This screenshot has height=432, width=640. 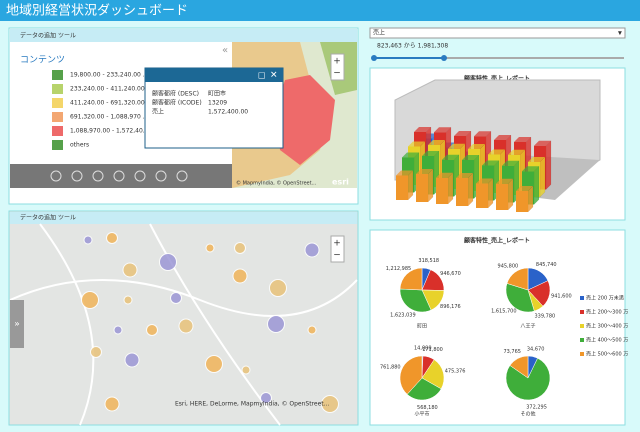 I want to click on data-label: 946,670, so click(x=450, y=274).